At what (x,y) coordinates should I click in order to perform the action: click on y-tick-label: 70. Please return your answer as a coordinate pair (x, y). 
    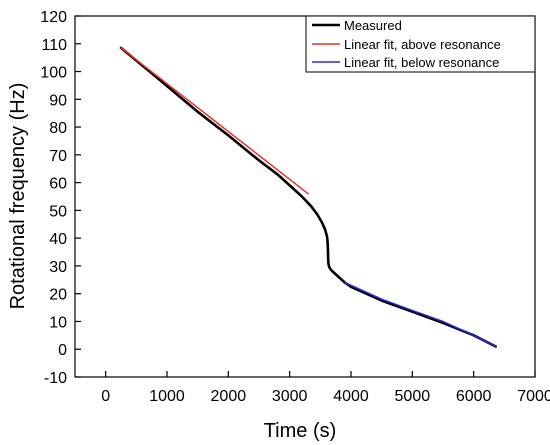
    Looking at the image, I should click on (58, 156).